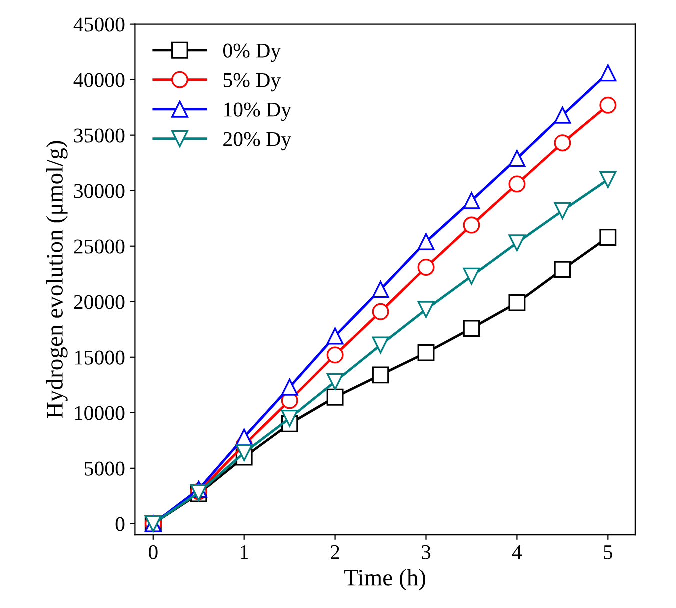  What do you see at coordinates (99, 302) in the screenshot?
I see `y-tick-label: 20000` at bounding box center [99, 302].